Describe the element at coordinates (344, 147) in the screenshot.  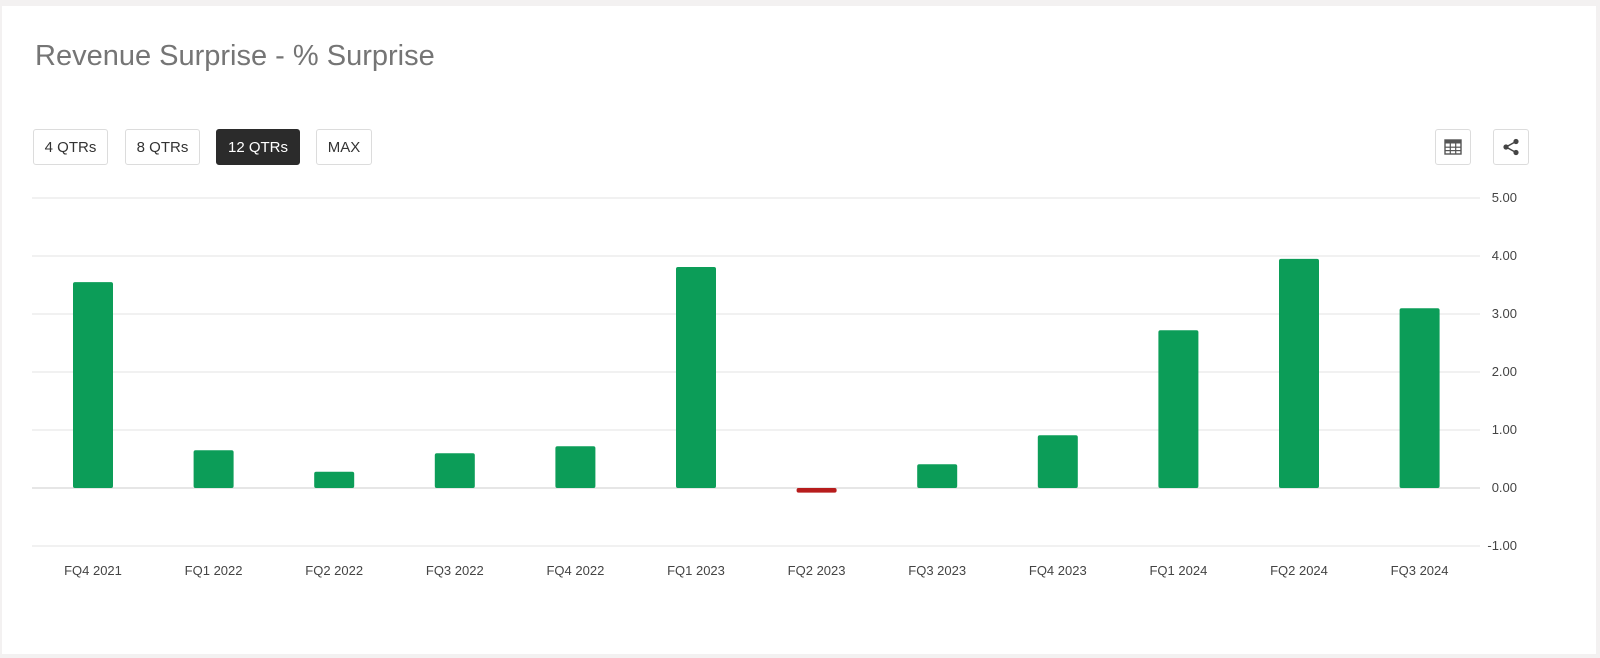
I see `range-max-button: MAX` at that location.